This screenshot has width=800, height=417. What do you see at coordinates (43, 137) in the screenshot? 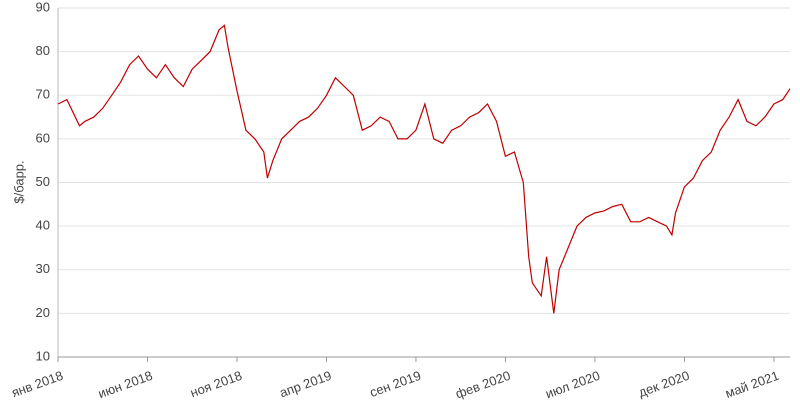
I see `y-tick-label: 60` at bounding box center [43, 137].